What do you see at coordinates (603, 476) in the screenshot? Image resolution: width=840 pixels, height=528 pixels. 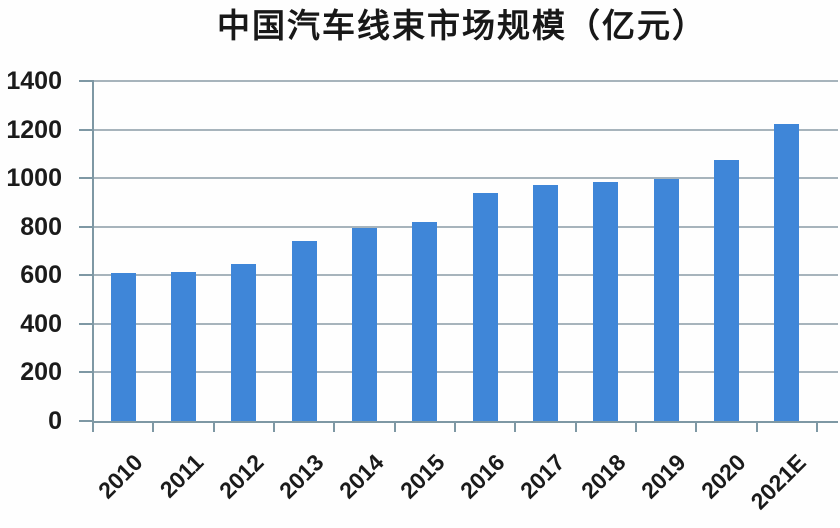 I see `x-axis-label: 2018` at bounding box center [603, 476].